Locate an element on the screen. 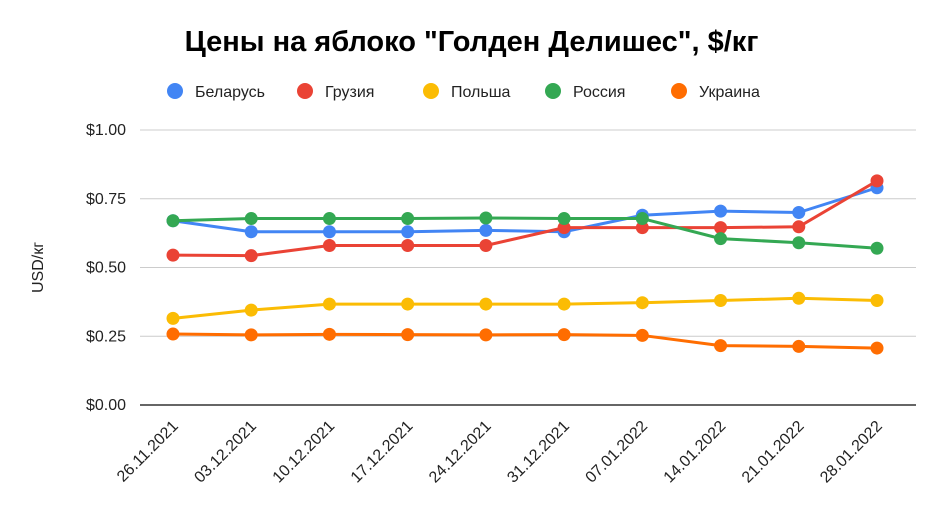 The height and width of the screenshot is (516, 943). x-tick-label: 31.12.2021 is located at coordinates (538, 452).